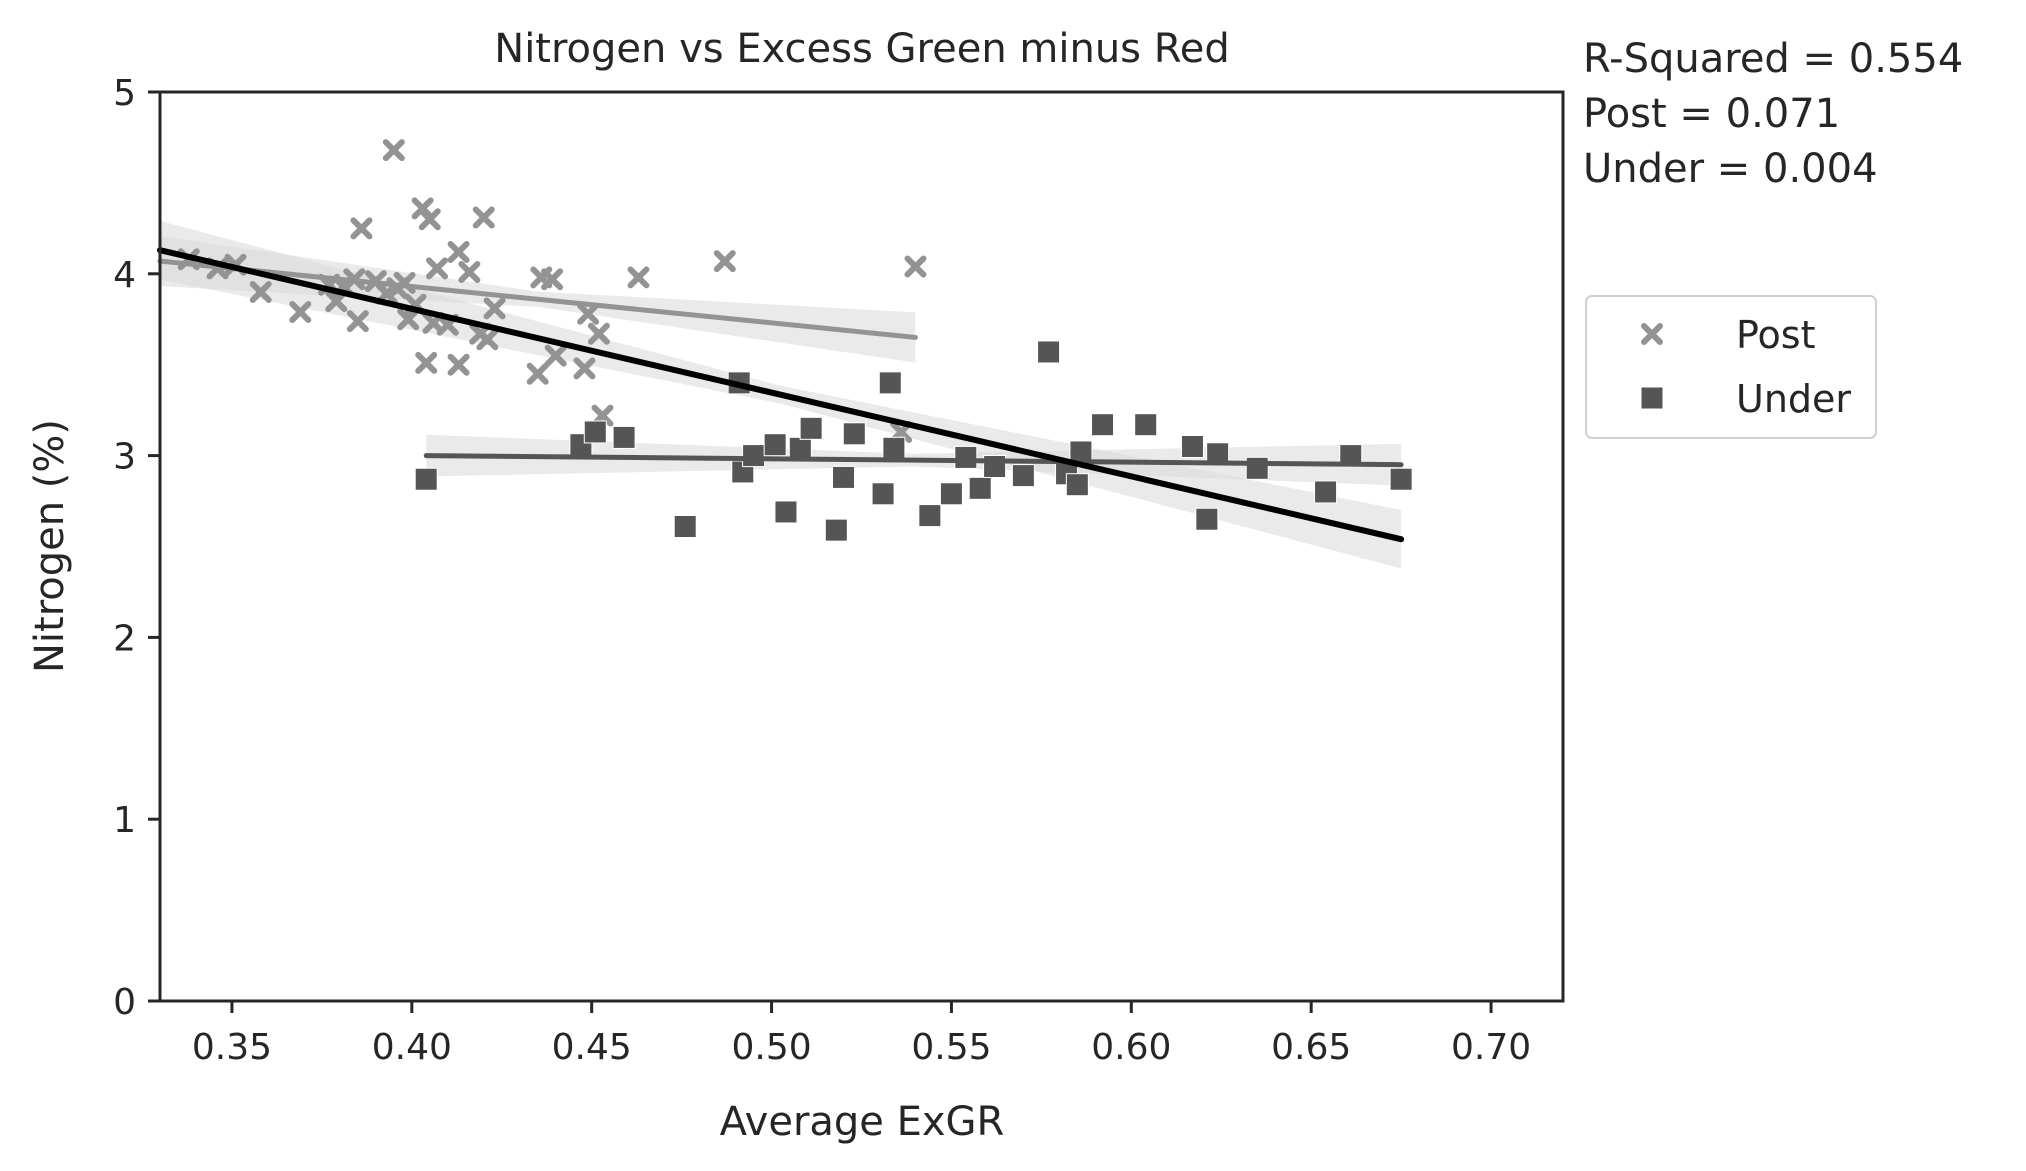  Describe the element at coordinates (124, 820) in the screenshot. I see `y-tick-label: 1` at that location.